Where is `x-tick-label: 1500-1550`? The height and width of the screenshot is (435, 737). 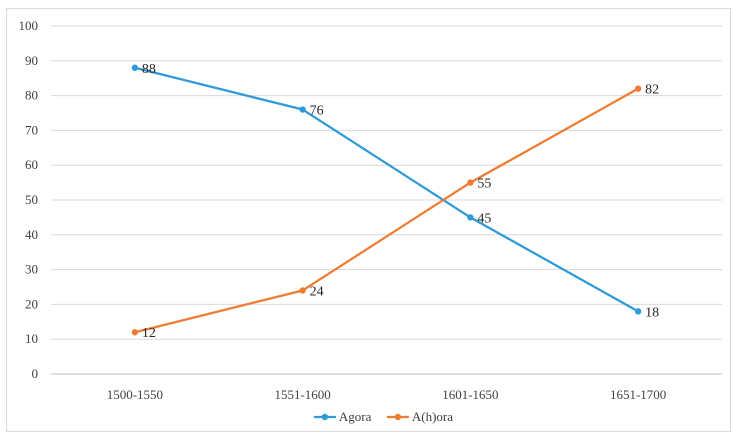 x-tick-label: 1500-1550 is located at coordinates (135, 394).